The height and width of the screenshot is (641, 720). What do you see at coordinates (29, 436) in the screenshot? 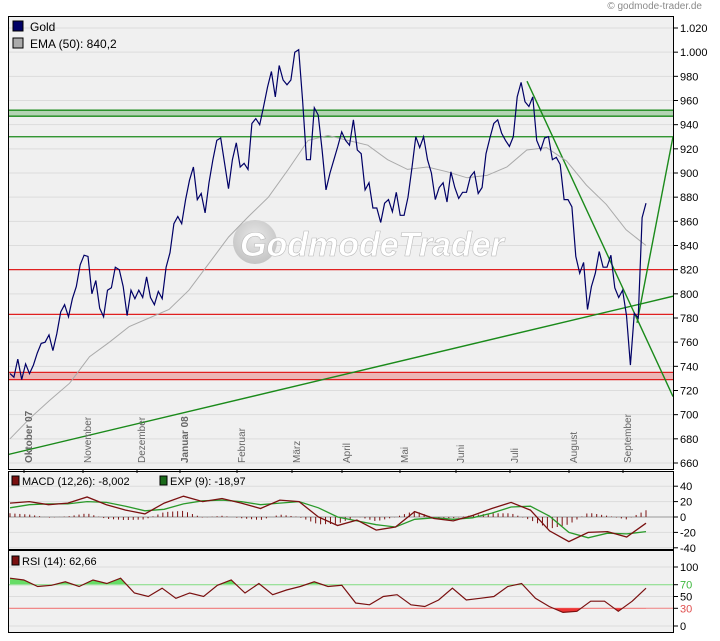
I see `month-label: Oktober 07` at bounding box center [29, 436].